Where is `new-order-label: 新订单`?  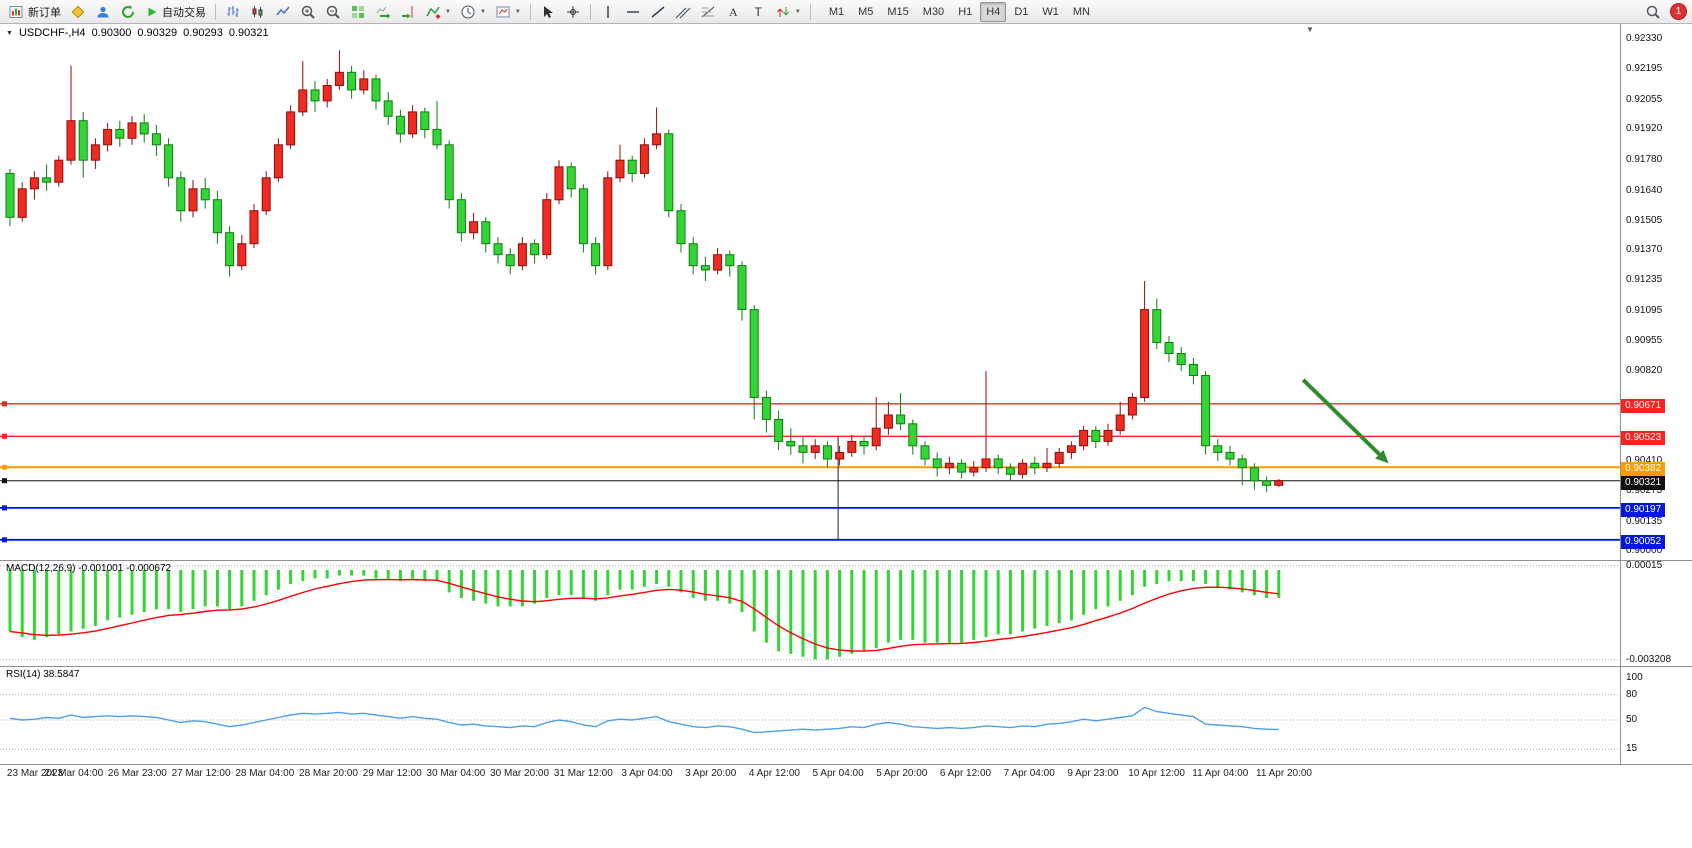
new-order-label: 新订单 is located at coordinates (44, 12).